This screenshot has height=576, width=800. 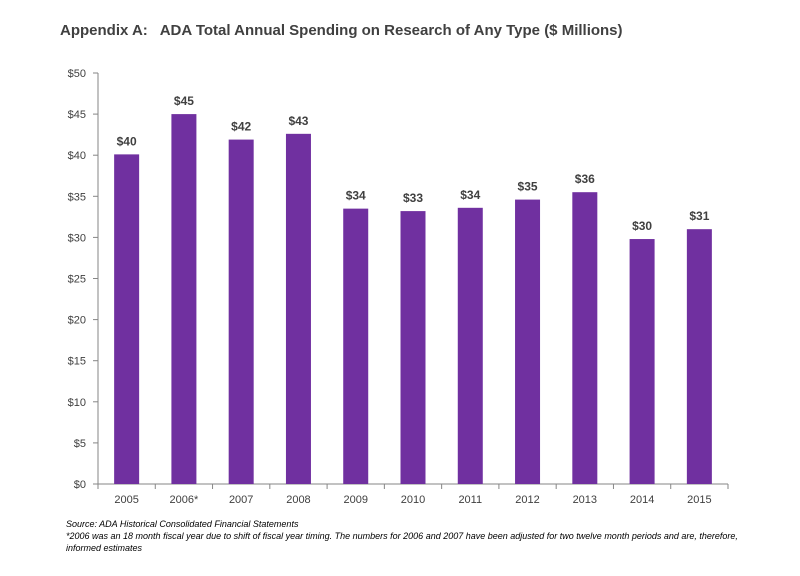 What do you see at coordinates (127, 319) in the screenshot?
I see `bar-2005` at bounding box center [127, 319].